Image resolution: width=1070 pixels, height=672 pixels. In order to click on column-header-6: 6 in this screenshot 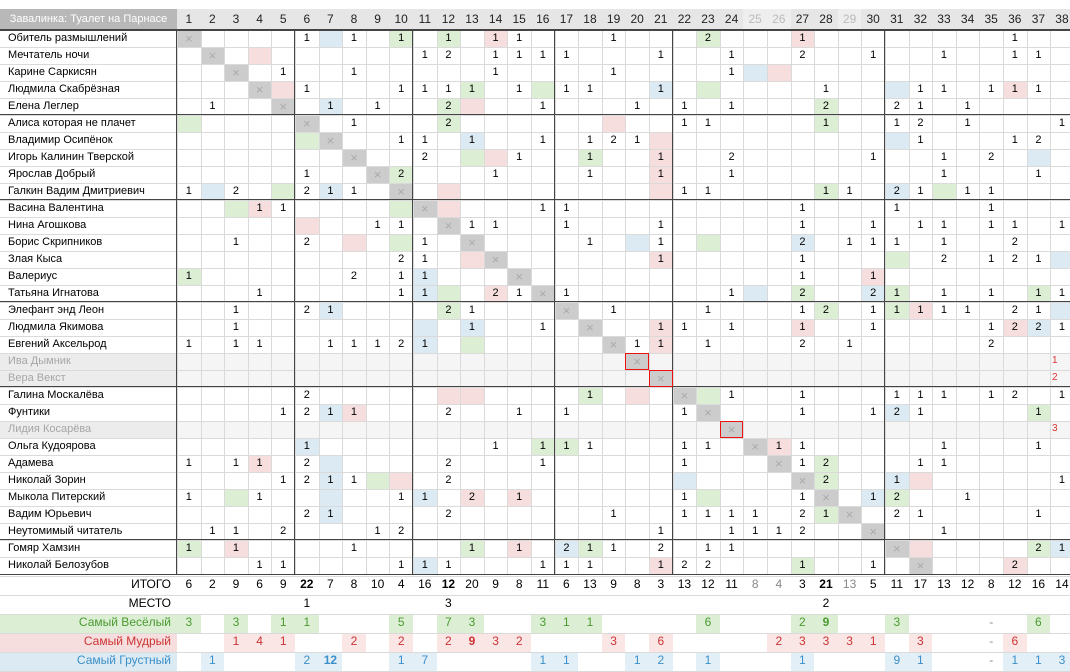, I will do `click(307, 19)`.